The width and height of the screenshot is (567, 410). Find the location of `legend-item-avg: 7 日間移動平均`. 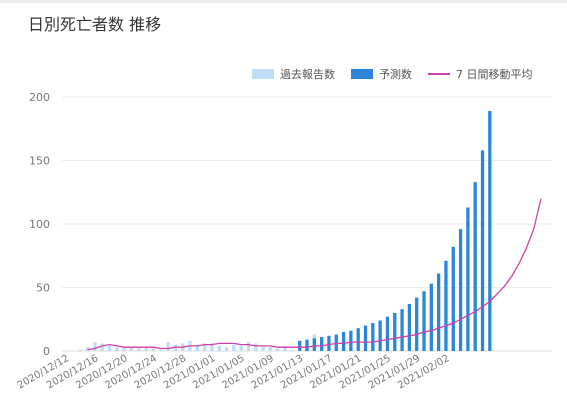

legend-item-avg: 7 日間移動平均 is located at coordinates (480, 74).